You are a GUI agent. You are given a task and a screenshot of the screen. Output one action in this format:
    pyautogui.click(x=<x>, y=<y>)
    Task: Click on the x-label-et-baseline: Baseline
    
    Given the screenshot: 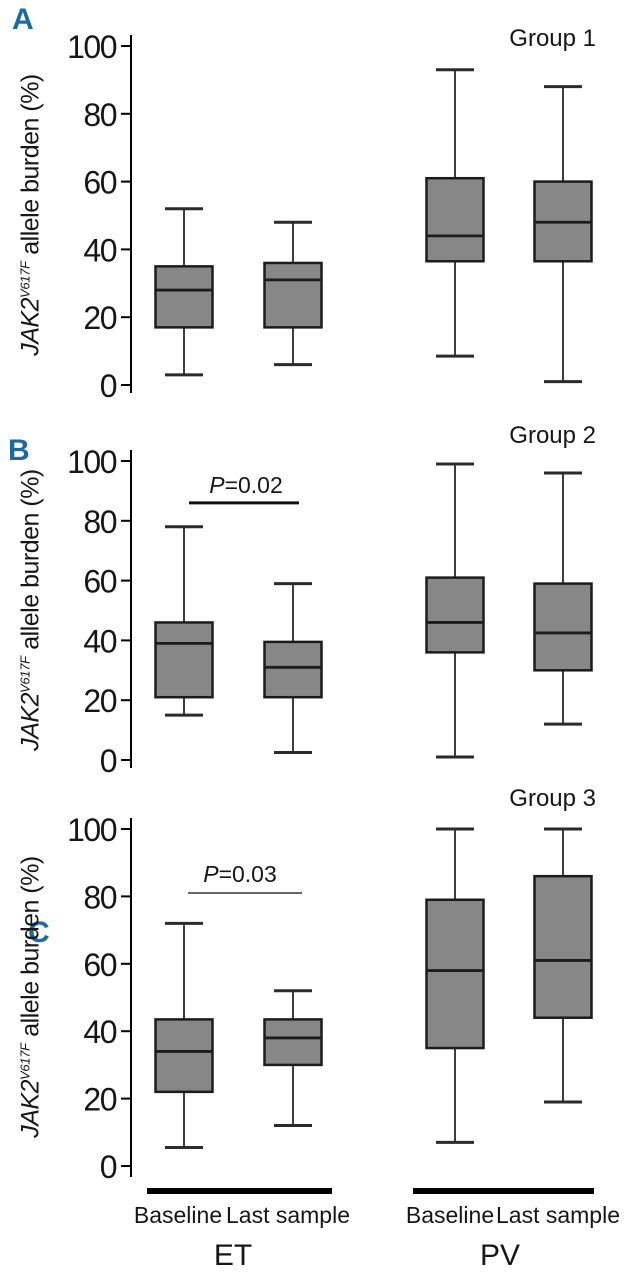 What is the action you would take?
    pyautogui.click(x=178, y=1215)
    